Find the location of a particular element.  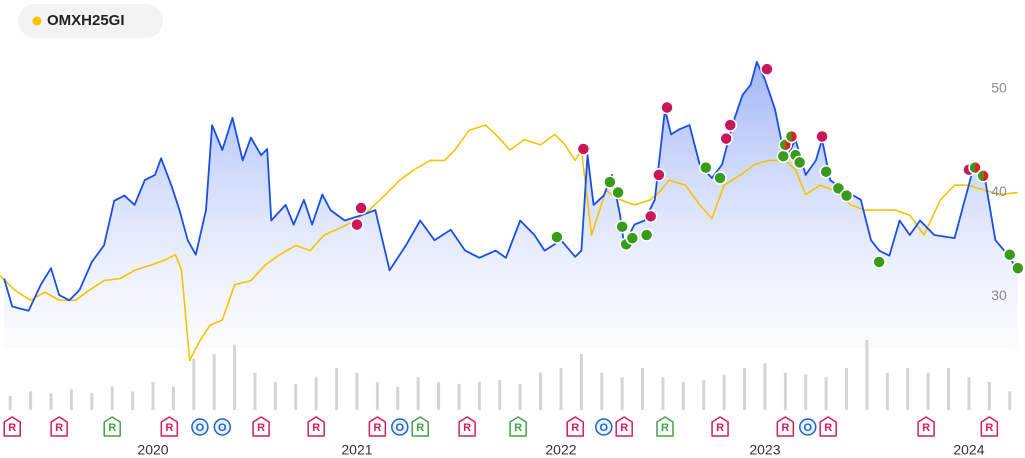

legend-chip is located at coordinates (90, 21).